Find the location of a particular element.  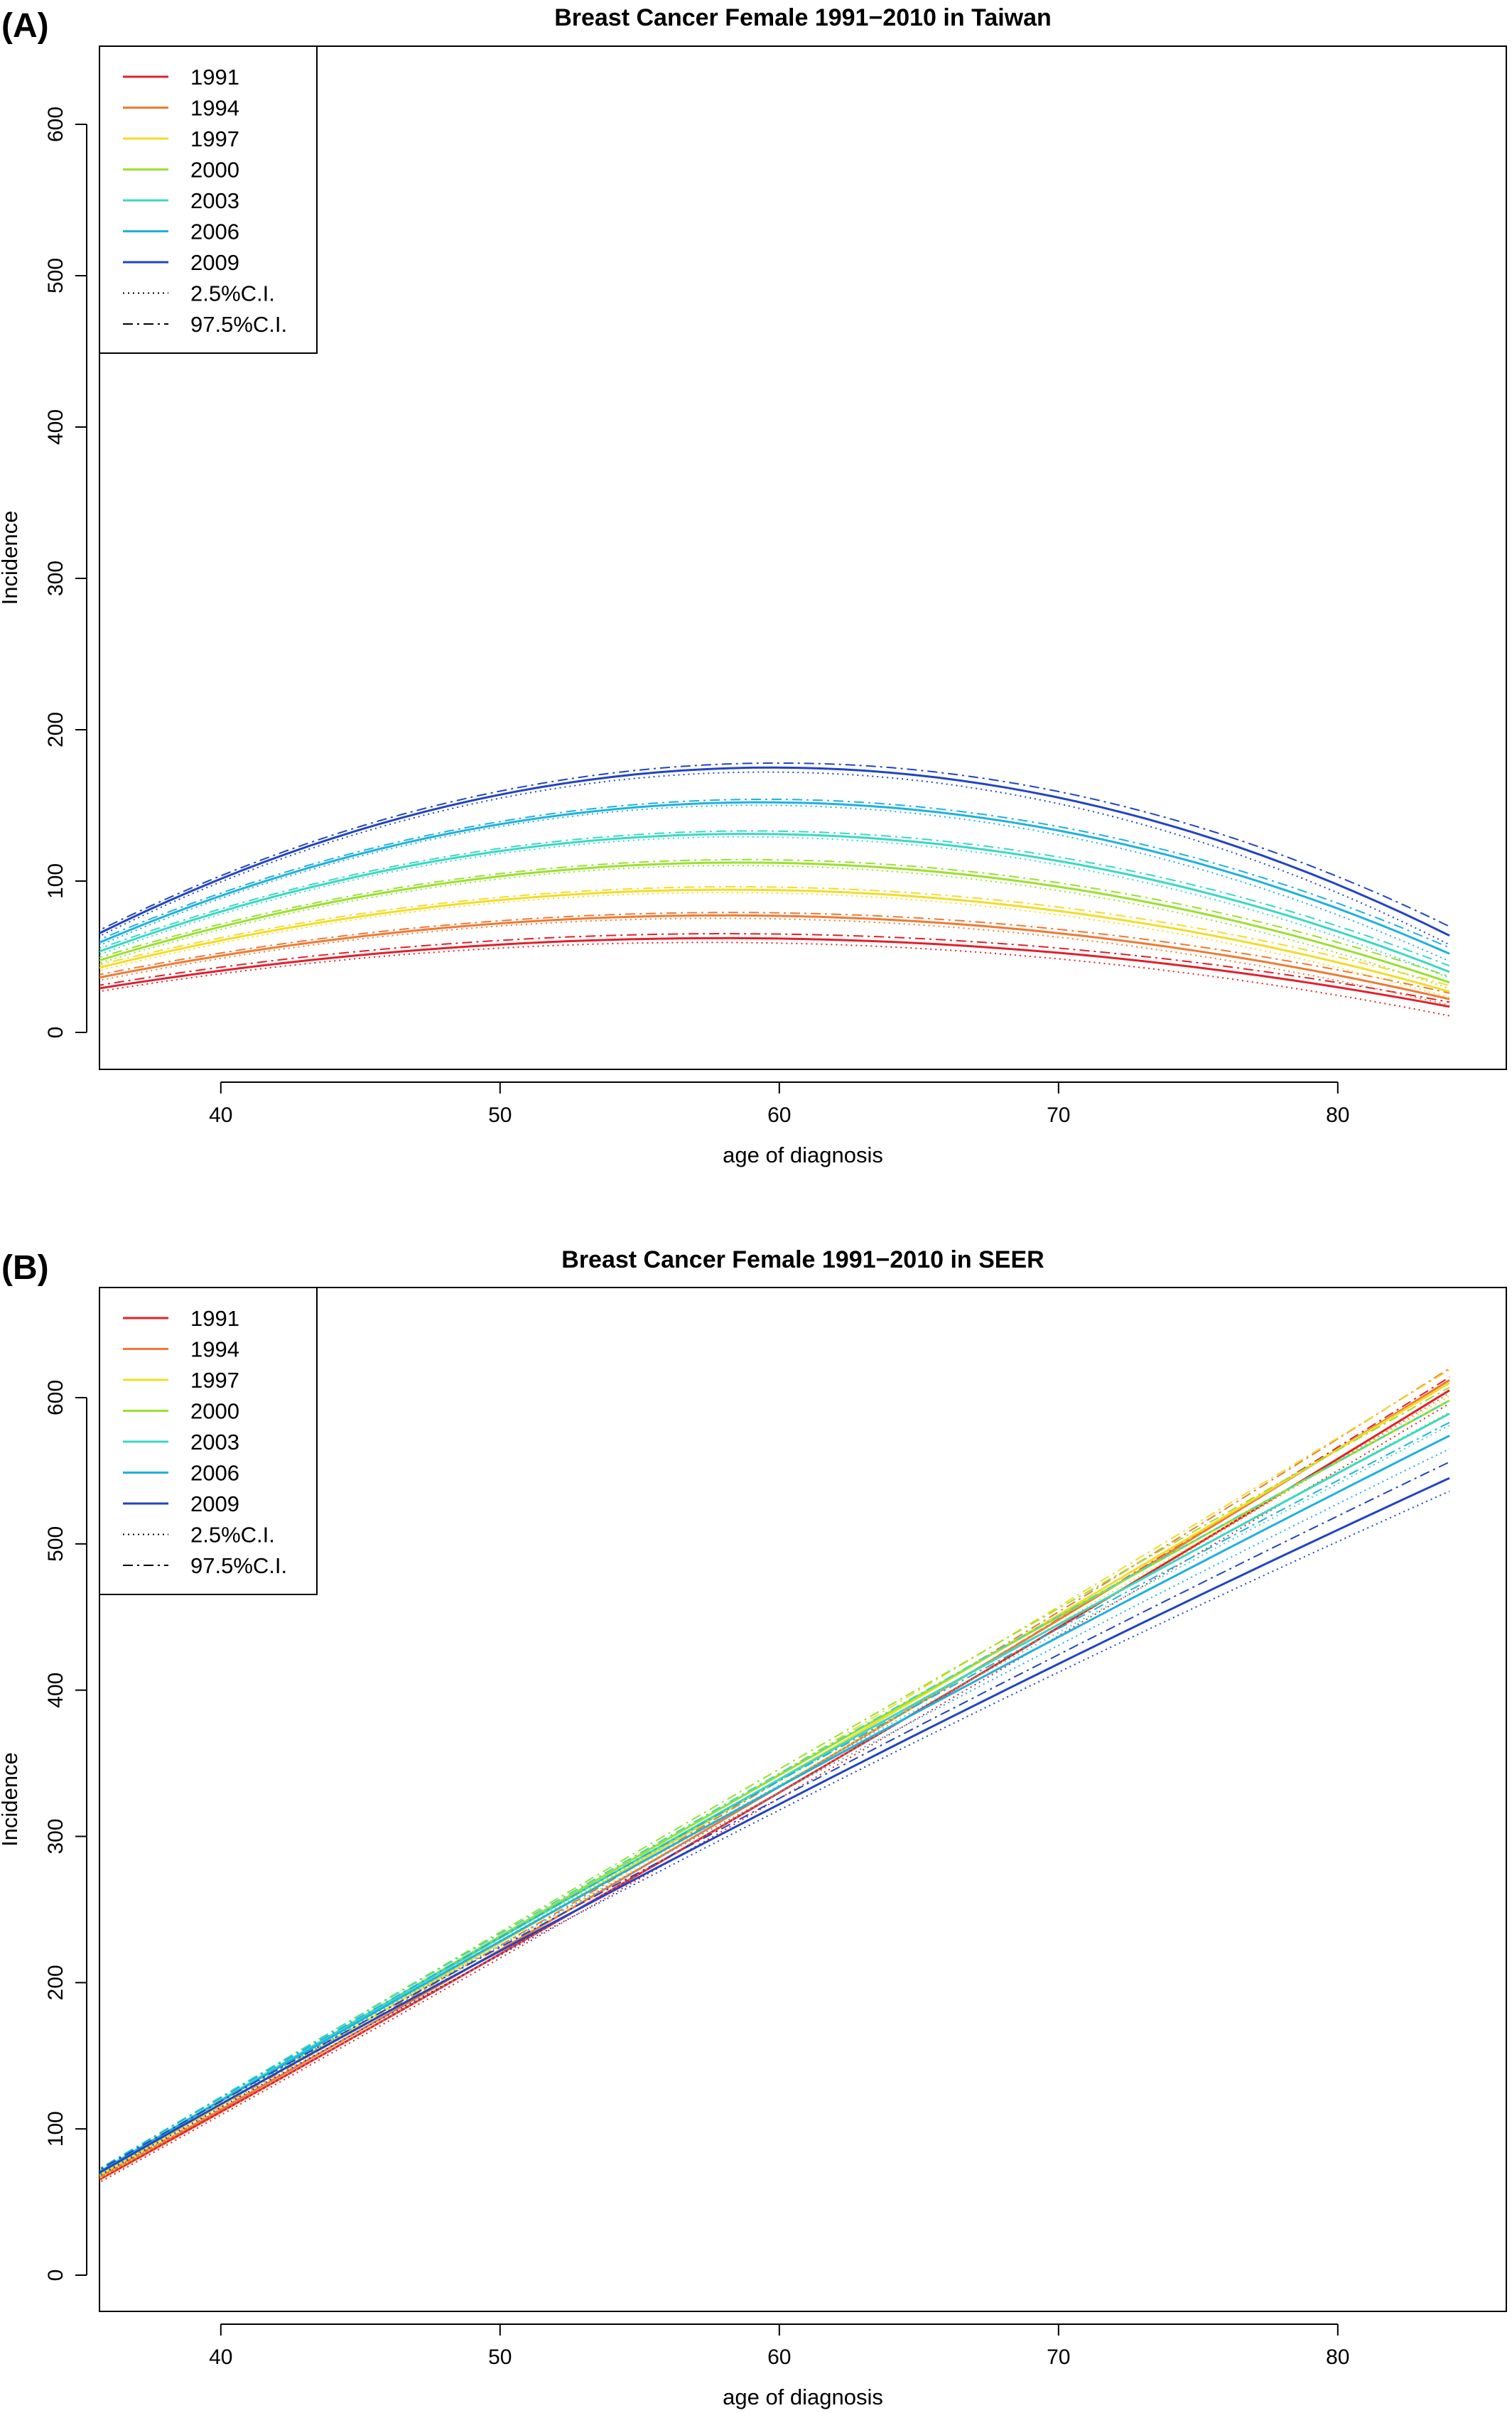

series-1997-ci-lower is located at coordinates (774, 945).